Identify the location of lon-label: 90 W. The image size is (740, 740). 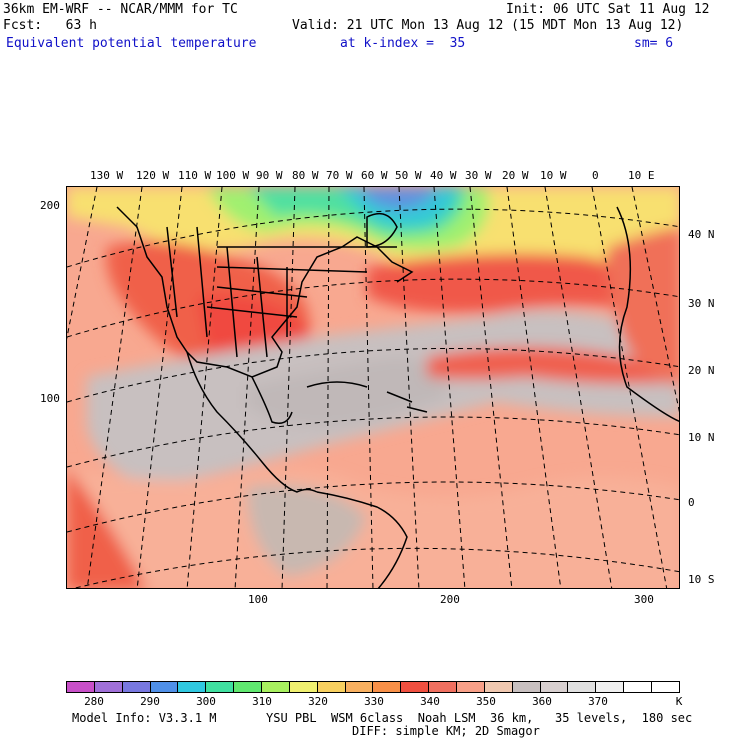
(269, 175).